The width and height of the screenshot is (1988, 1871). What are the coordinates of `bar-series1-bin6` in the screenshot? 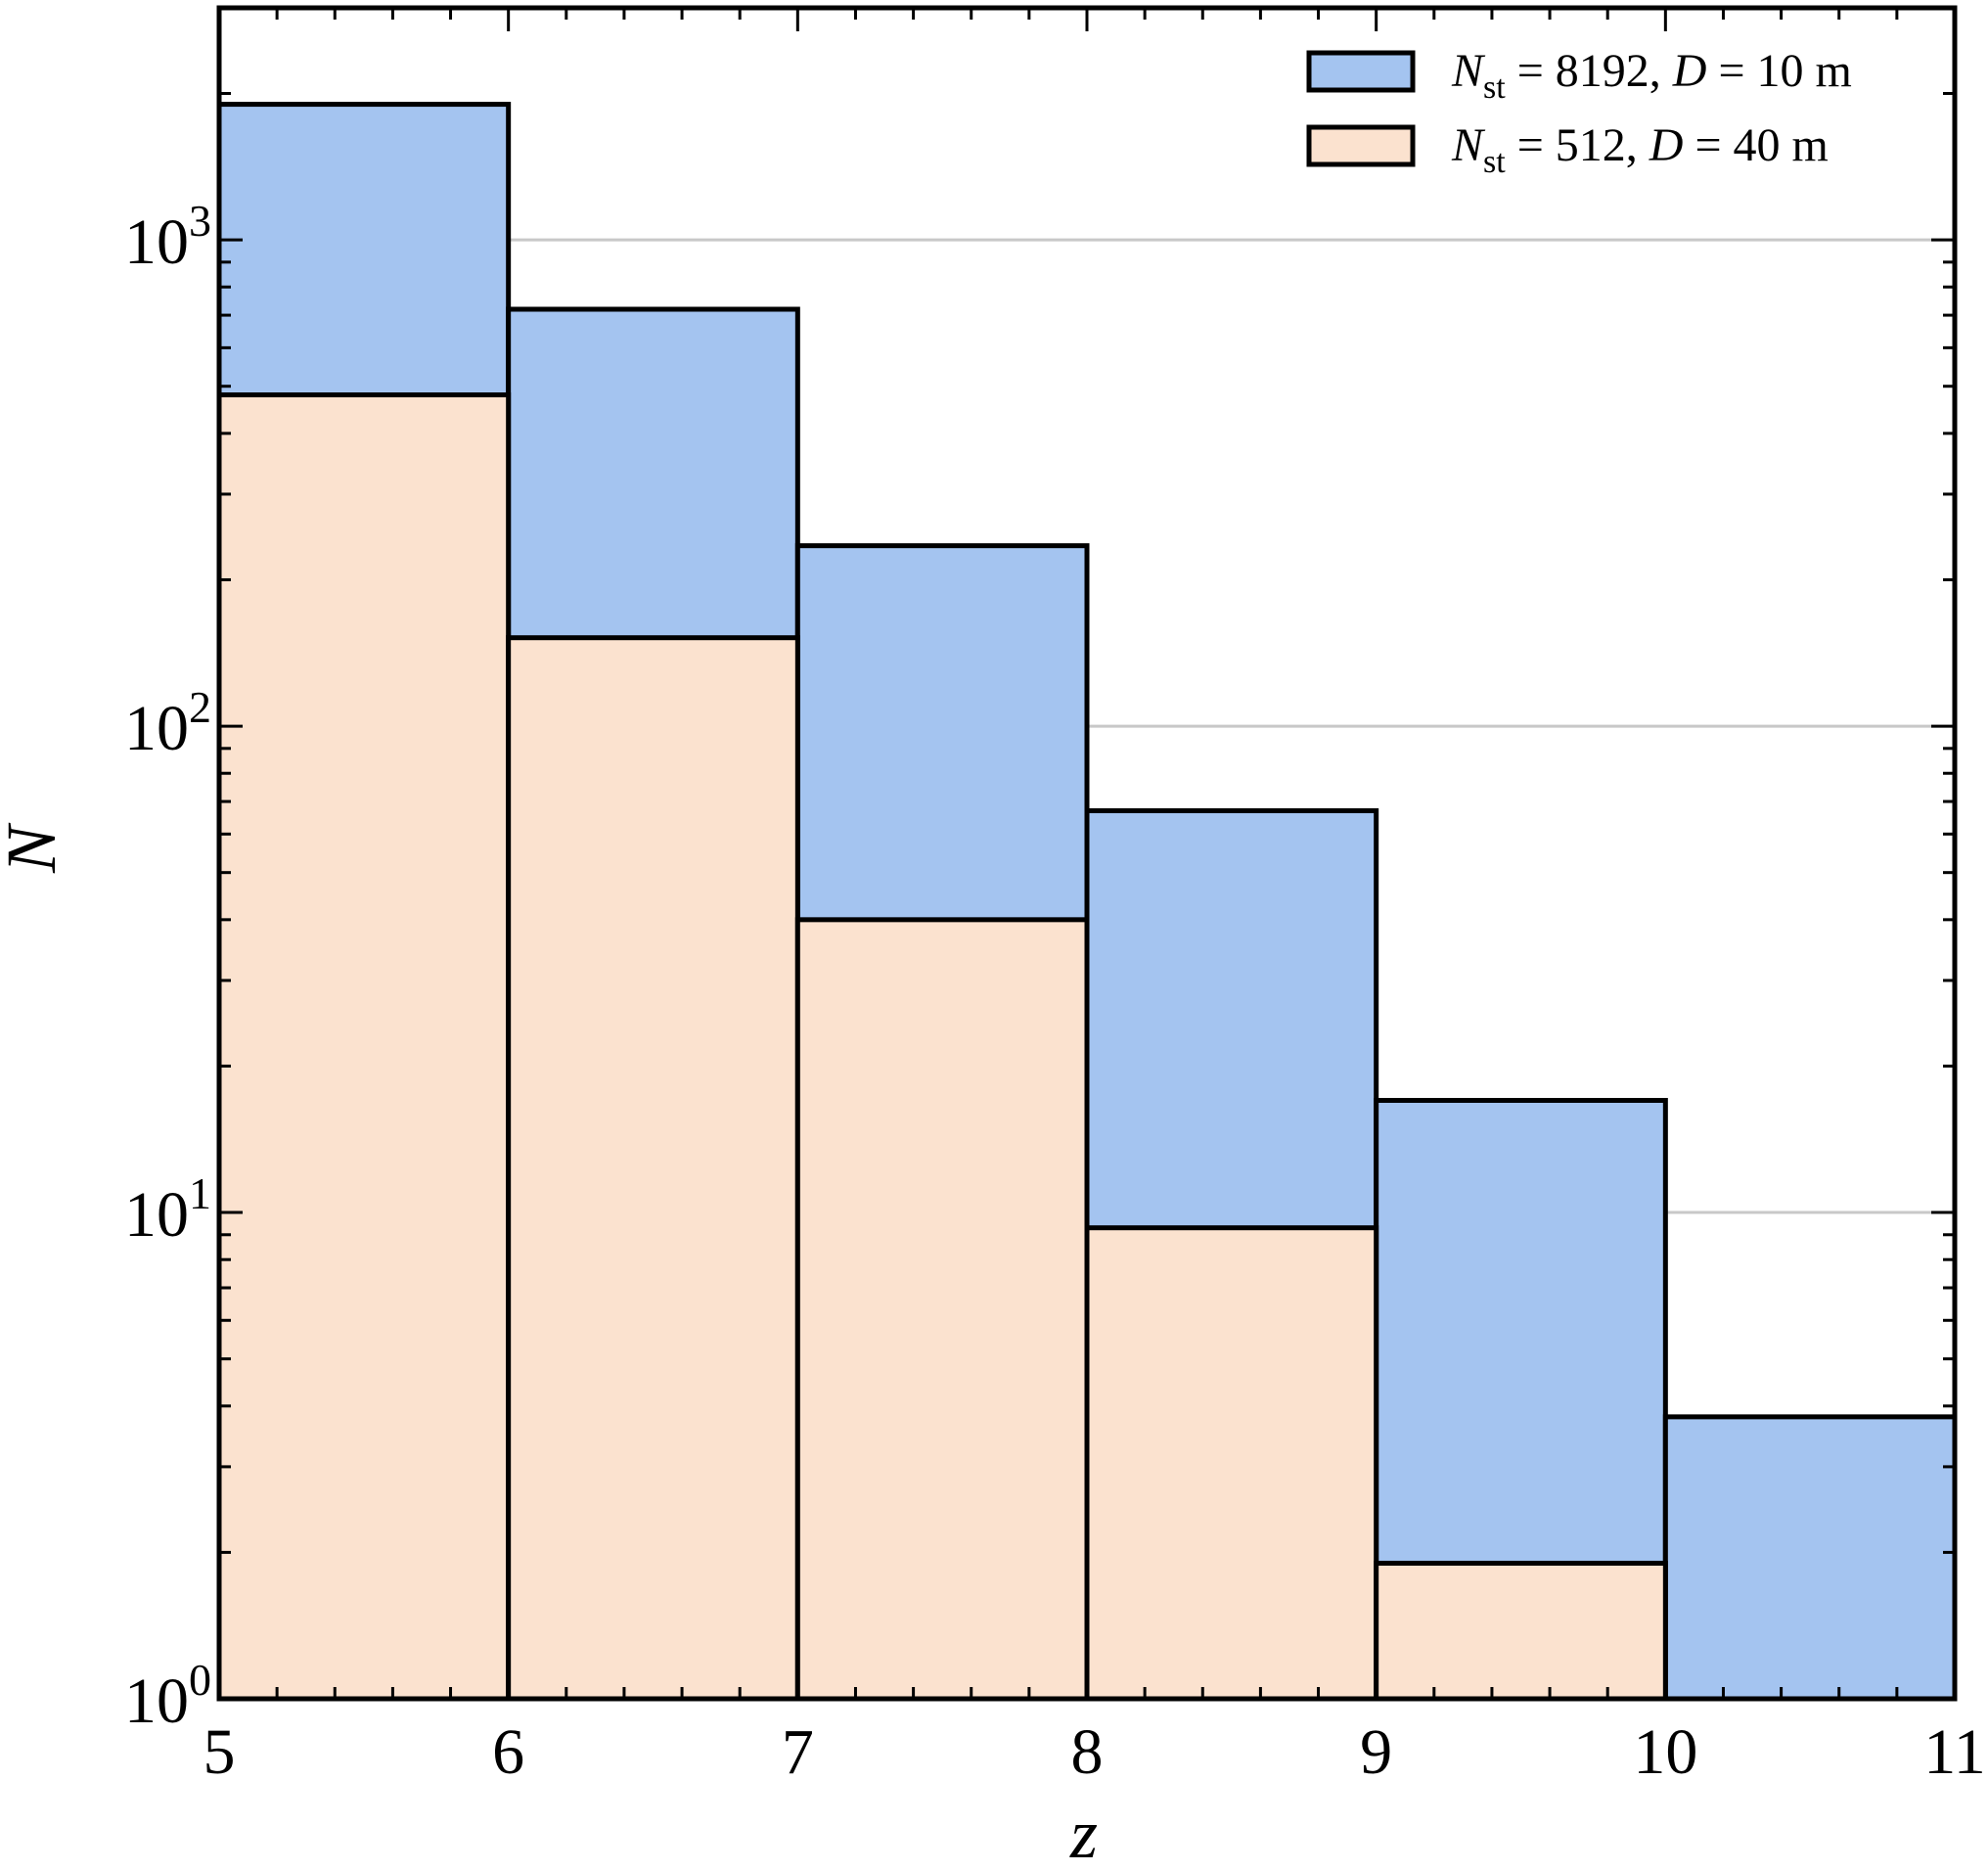 It's located at (1810, 1558).